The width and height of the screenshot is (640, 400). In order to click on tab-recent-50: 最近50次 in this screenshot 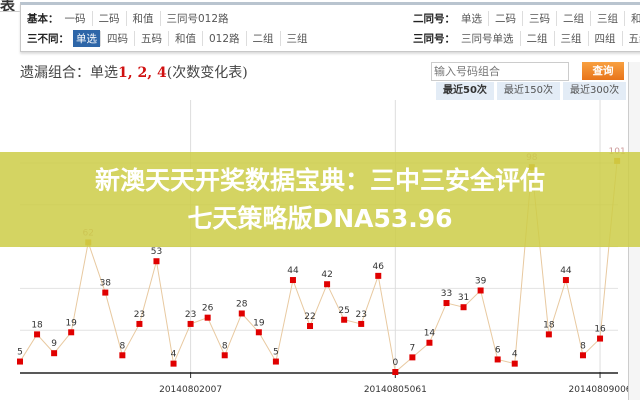, I will do `click(465, 91)`.